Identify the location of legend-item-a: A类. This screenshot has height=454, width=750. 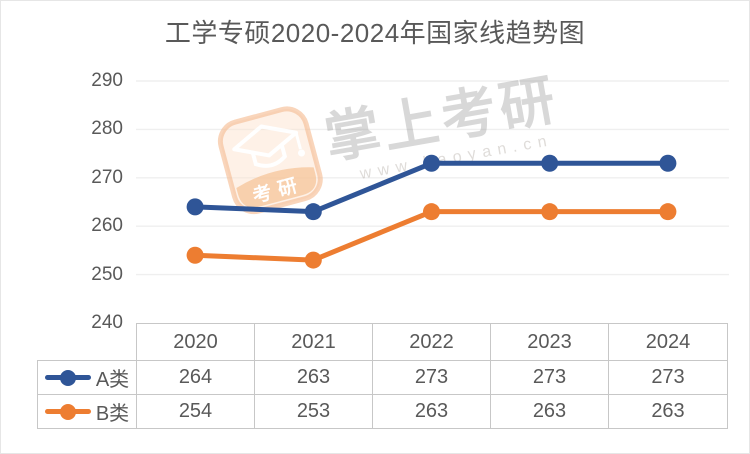
(87, 377).